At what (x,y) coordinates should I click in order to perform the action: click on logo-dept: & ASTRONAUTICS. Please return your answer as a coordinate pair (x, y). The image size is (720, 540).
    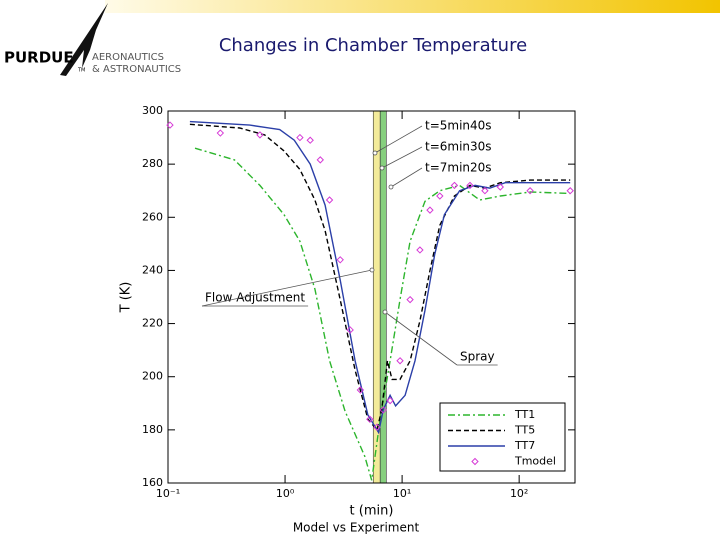
    Looking at the image, I should click on (136, 69).